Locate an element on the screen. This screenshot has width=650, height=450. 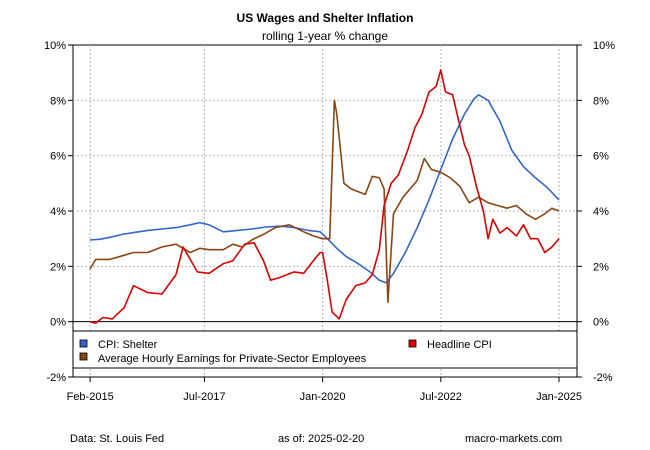
x-axis: Feb-2015 Jul-2017 Jan-2020 Jul-2022 Jan-2025 is located at coordinates (324, 390).